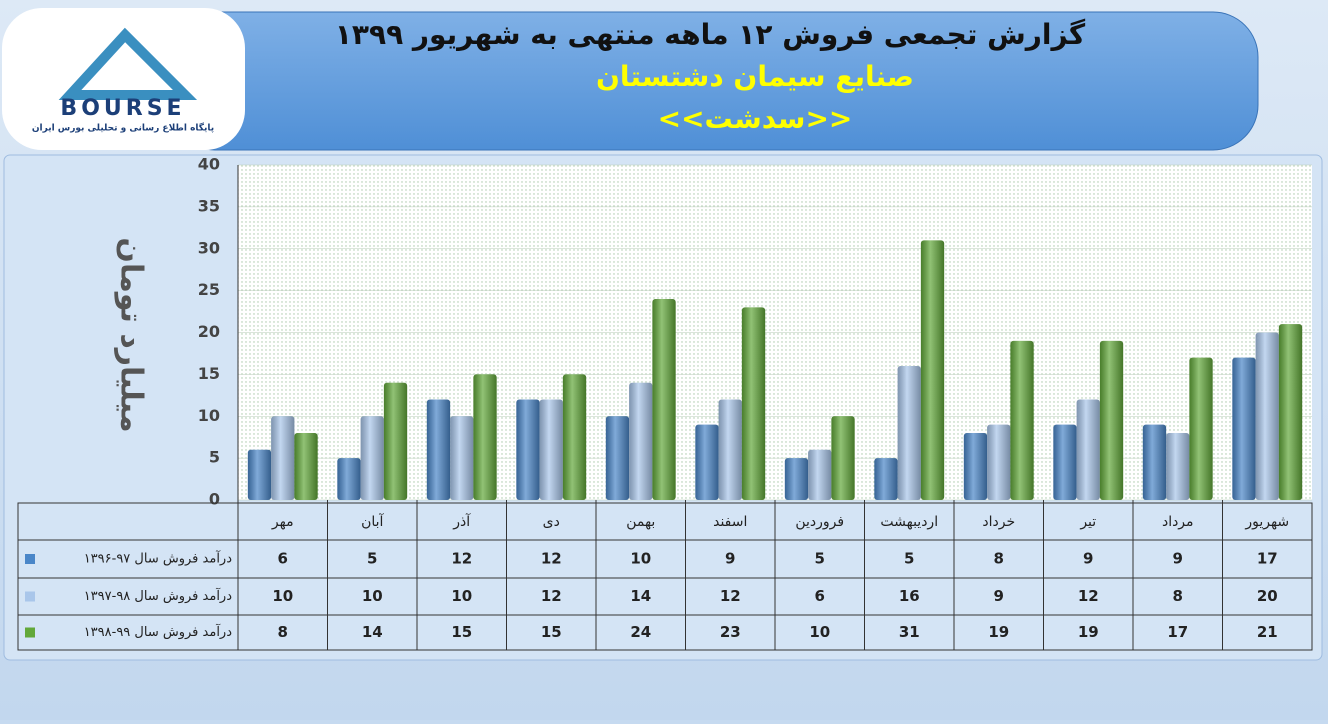  What do you see at coordinates (909, 632) in the screenshot?
I see `table-value: 31` at bounding box center [909, 632].